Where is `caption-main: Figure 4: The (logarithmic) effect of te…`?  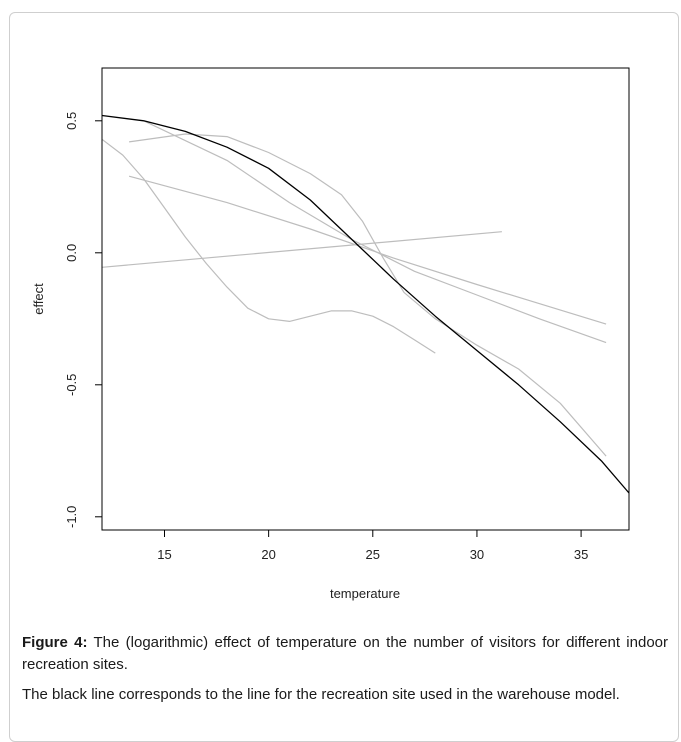
caption-main: Figure 4: The (logarithmic) effect of te… is located at coordinates (345, 654).